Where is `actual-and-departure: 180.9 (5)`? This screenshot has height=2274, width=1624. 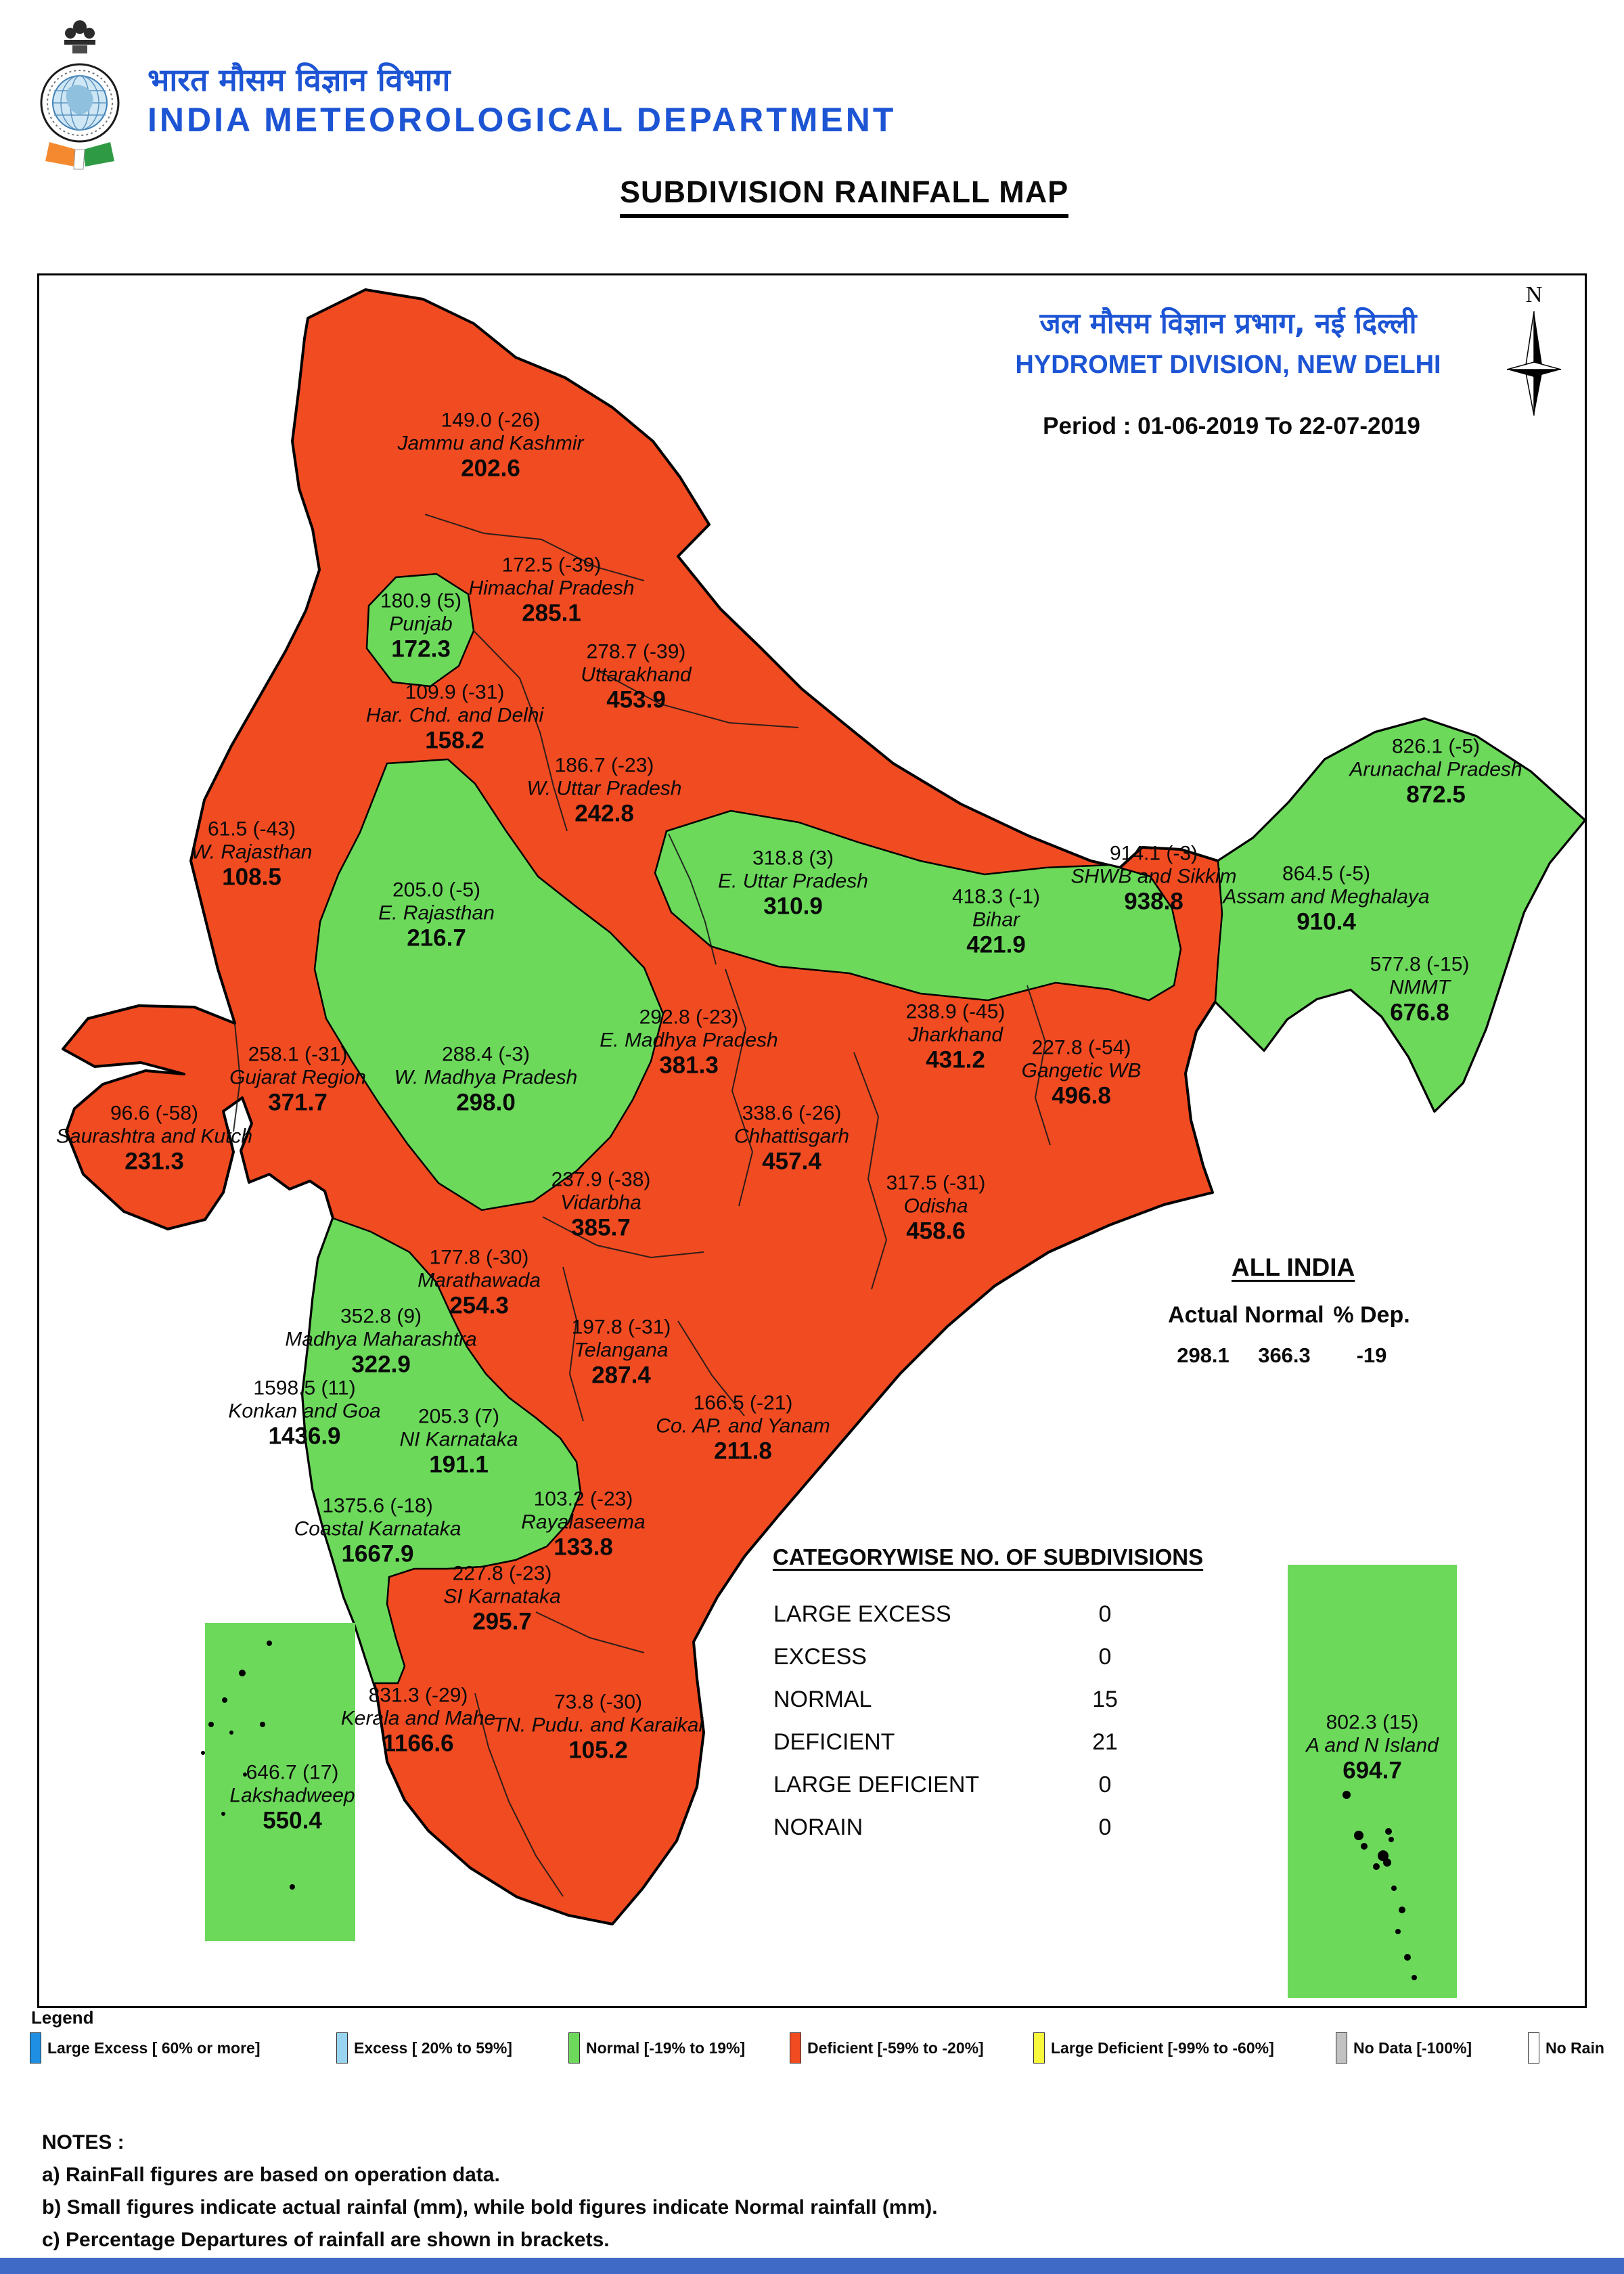
actual-and-departure: 180.9 (5) is located at coordinates (421, 600).